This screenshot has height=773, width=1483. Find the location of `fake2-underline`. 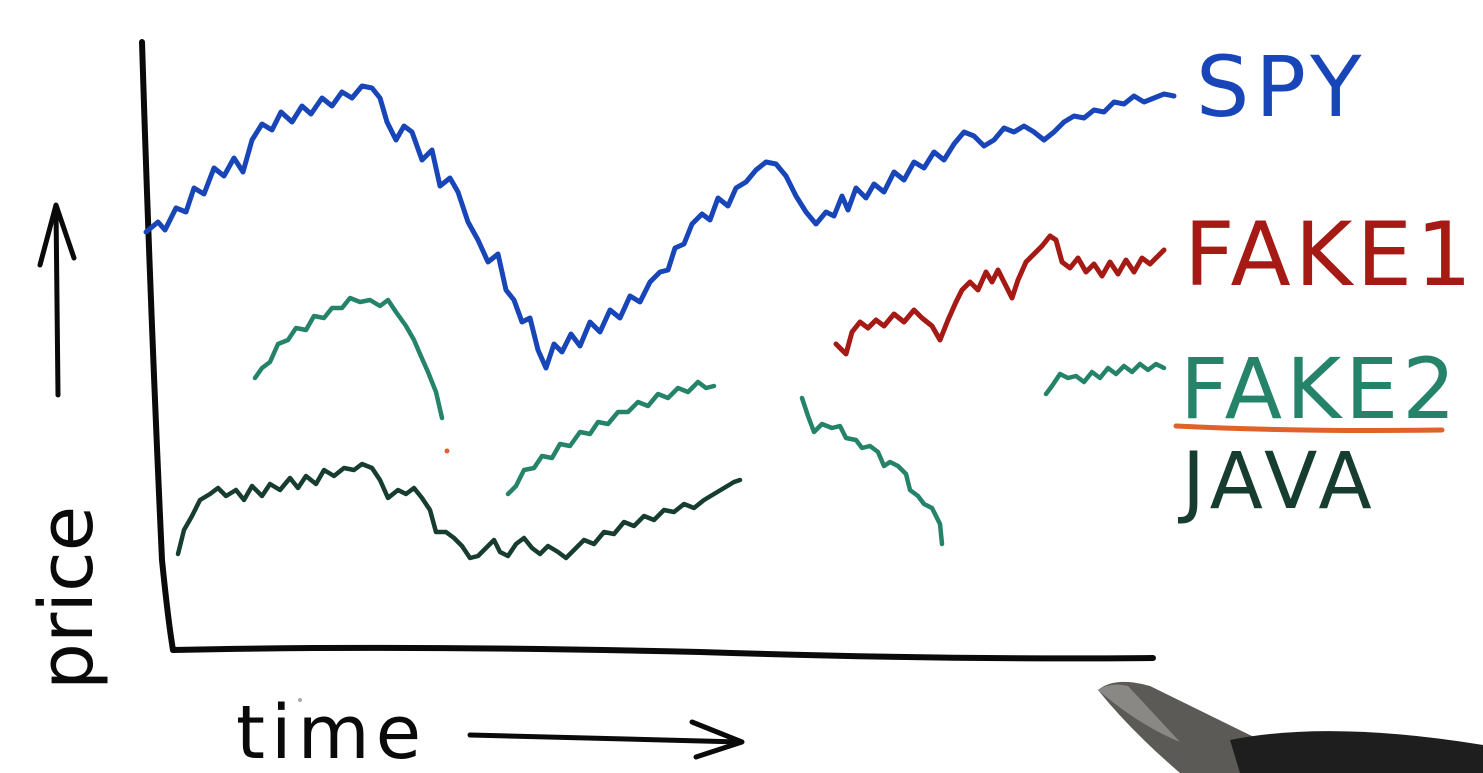

fake2-underline is located at coordinates (1309, 428).